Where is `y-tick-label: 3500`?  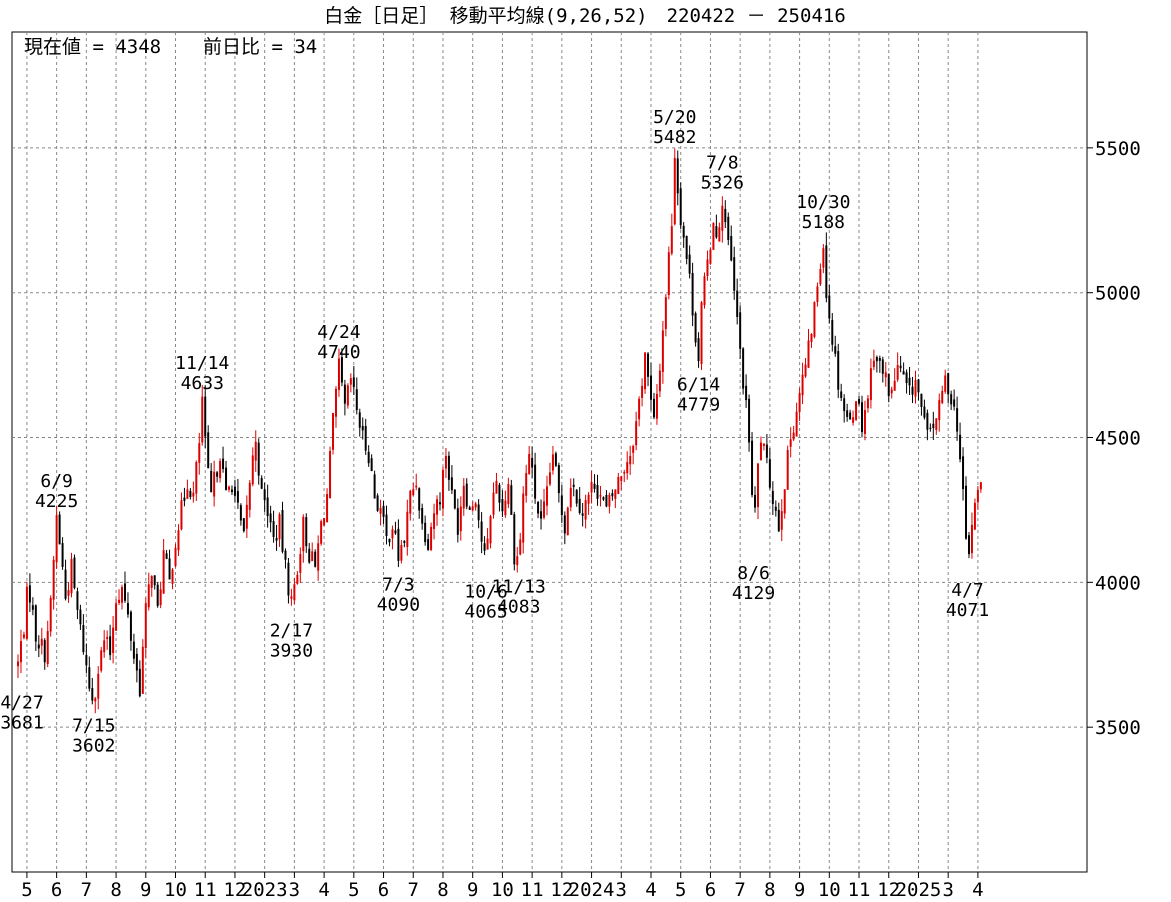
y-tick-label: 3500 is located at coordinates (1118, 728).